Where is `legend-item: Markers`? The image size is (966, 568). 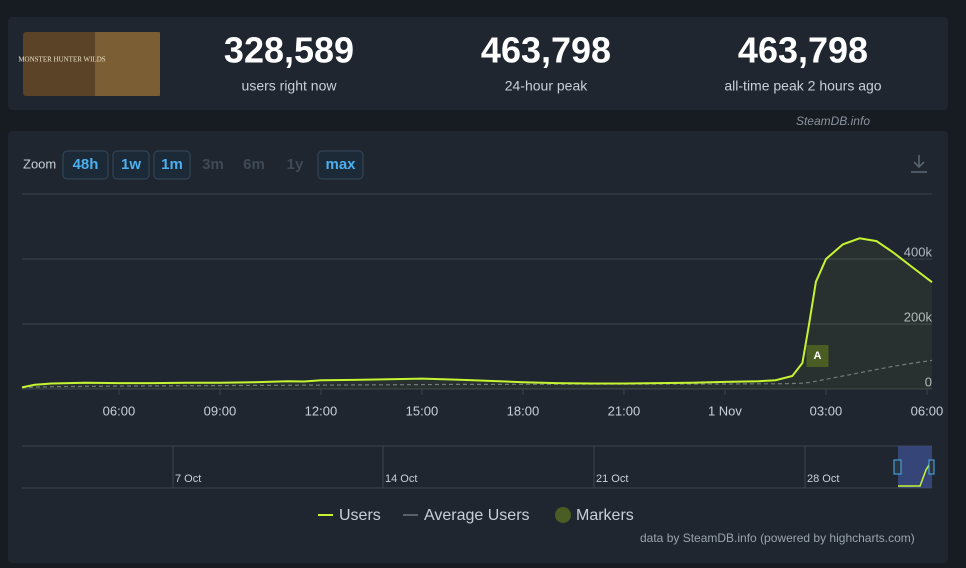
legend-item: Markers is located at coordinates (605, 515).